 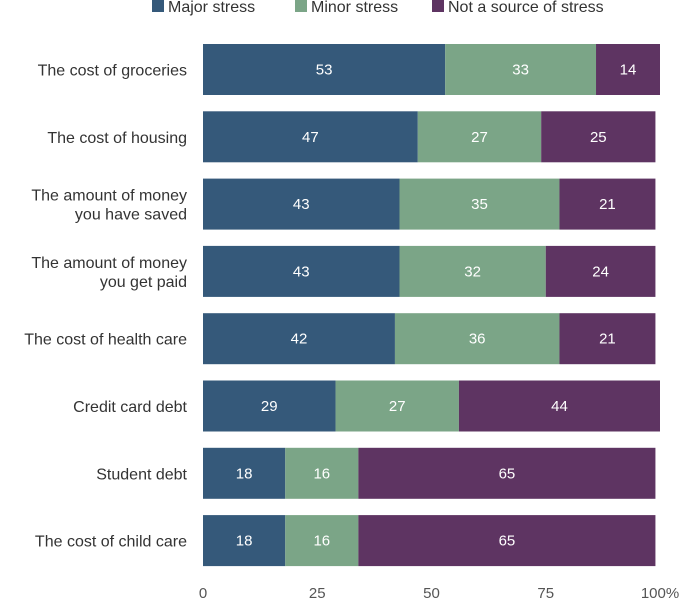 What do you see at coordinates (109, 273) in the screenshot?
I see `category-label: The amount of money you get paid` at bounding box center [109, 273].